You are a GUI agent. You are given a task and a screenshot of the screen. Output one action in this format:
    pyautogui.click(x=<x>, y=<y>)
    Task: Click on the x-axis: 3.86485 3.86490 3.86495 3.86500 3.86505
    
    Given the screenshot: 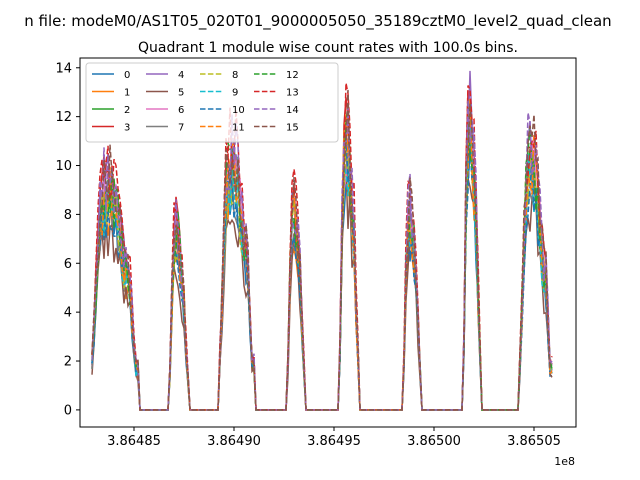 What is the action you would take?
    pyautogui.click(x=334, y=438)
    